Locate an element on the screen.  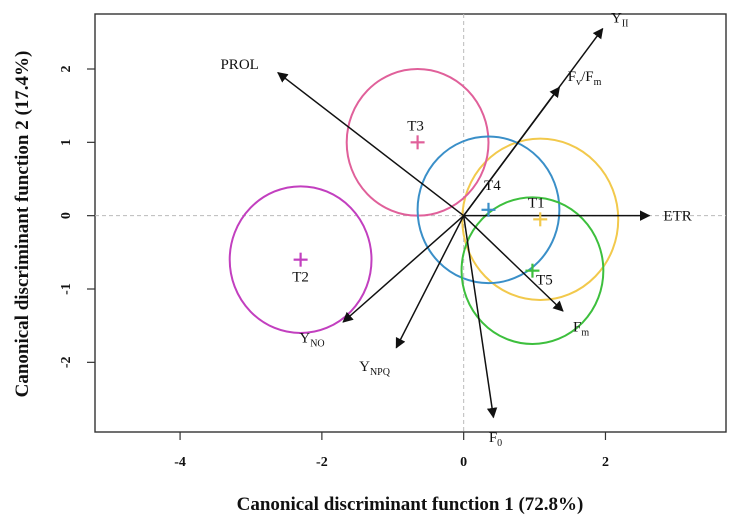
treatment-label-t4: T4 is located at coordinates (492, 186).